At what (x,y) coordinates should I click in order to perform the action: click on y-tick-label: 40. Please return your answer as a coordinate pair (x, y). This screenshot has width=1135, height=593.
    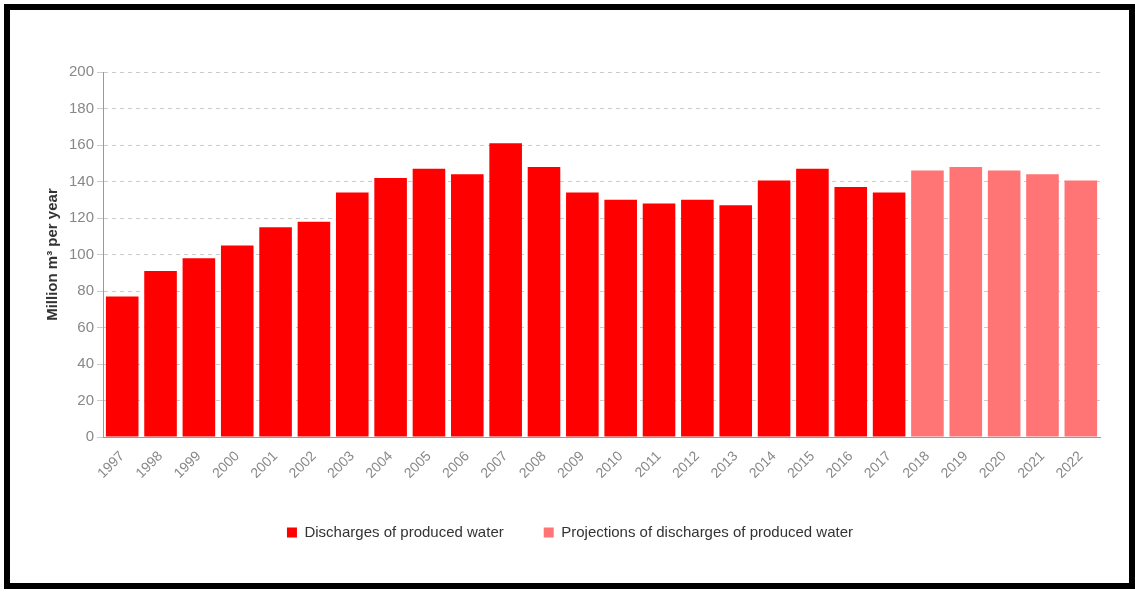
    Looking at the image, I should click on (86, 363).